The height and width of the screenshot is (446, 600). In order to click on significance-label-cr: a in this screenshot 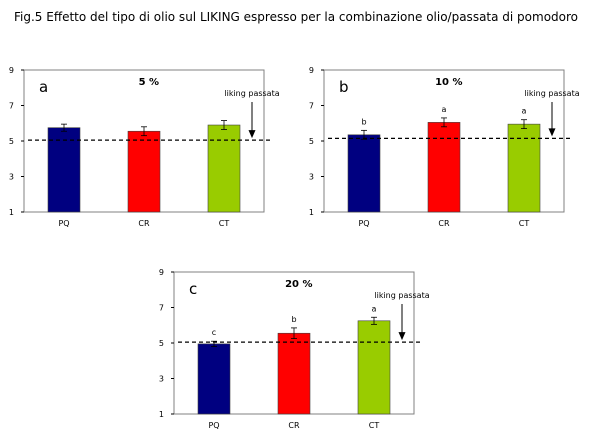, I will do `click(444, 109)`.